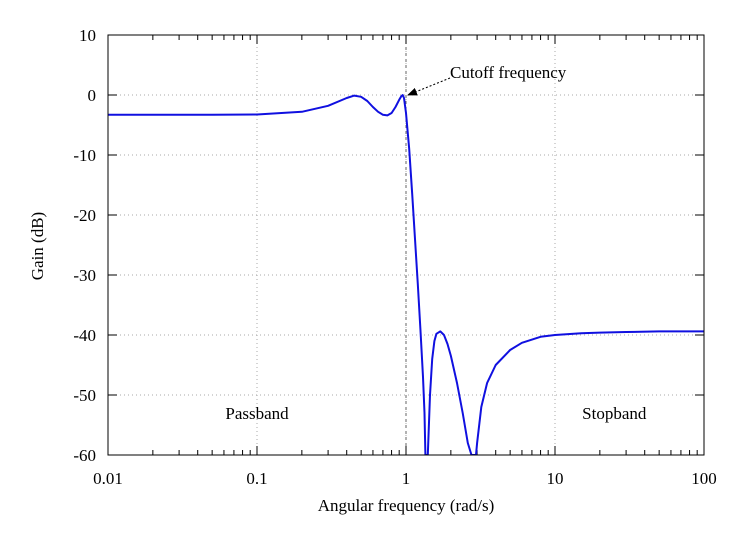  I want to click on y-tick-label: -50, so click(84, 395).